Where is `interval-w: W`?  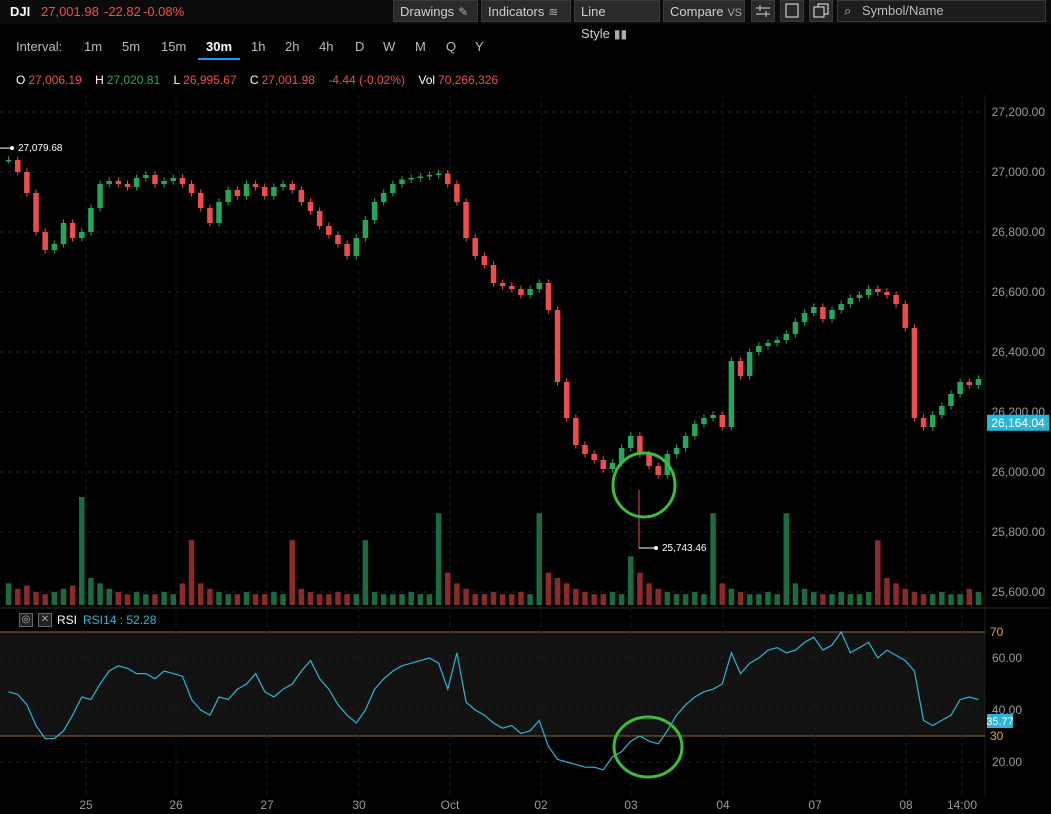 interval-w: W is located at coordinates (389, 46).